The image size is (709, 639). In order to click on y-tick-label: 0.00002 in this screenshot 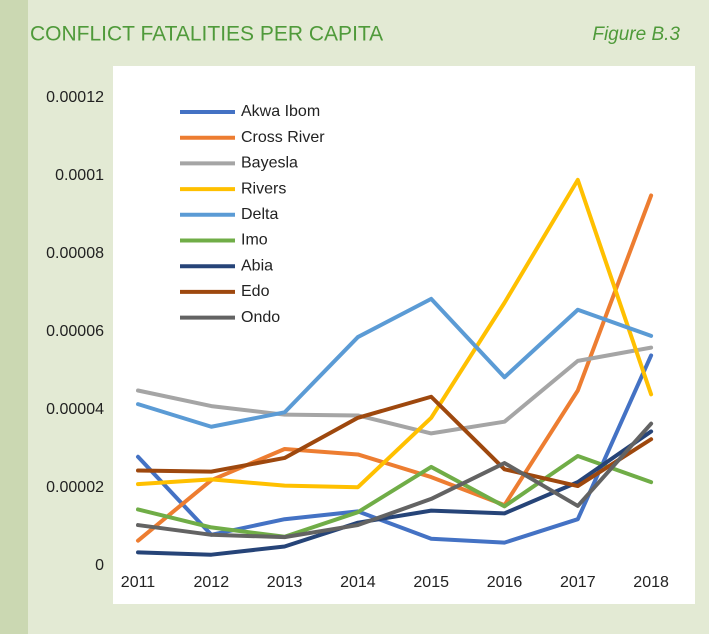, I will do `click(75, 487)`.